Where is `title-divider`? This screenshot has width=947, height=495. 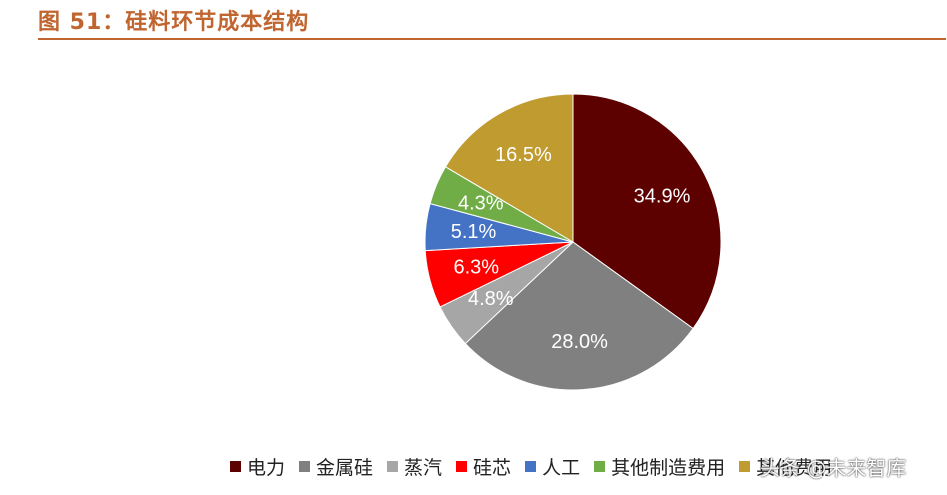
title-divider is located at coordinates (492, 39).